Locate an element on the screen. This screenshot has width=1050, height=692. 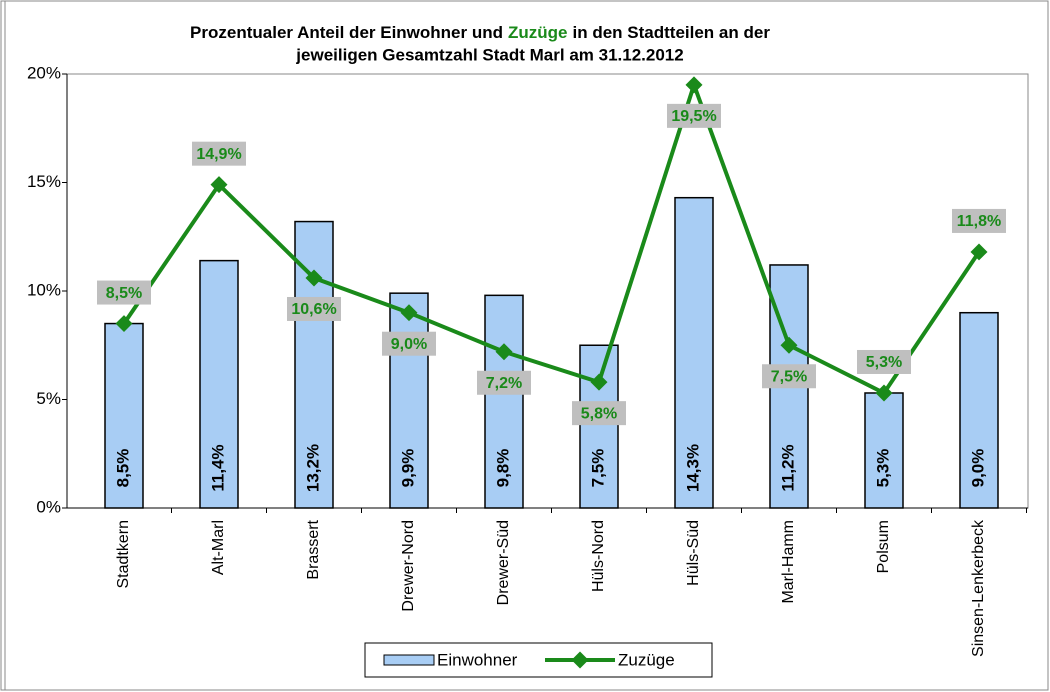
line-value-label: 14,9% is located at coordinates (218, 154).